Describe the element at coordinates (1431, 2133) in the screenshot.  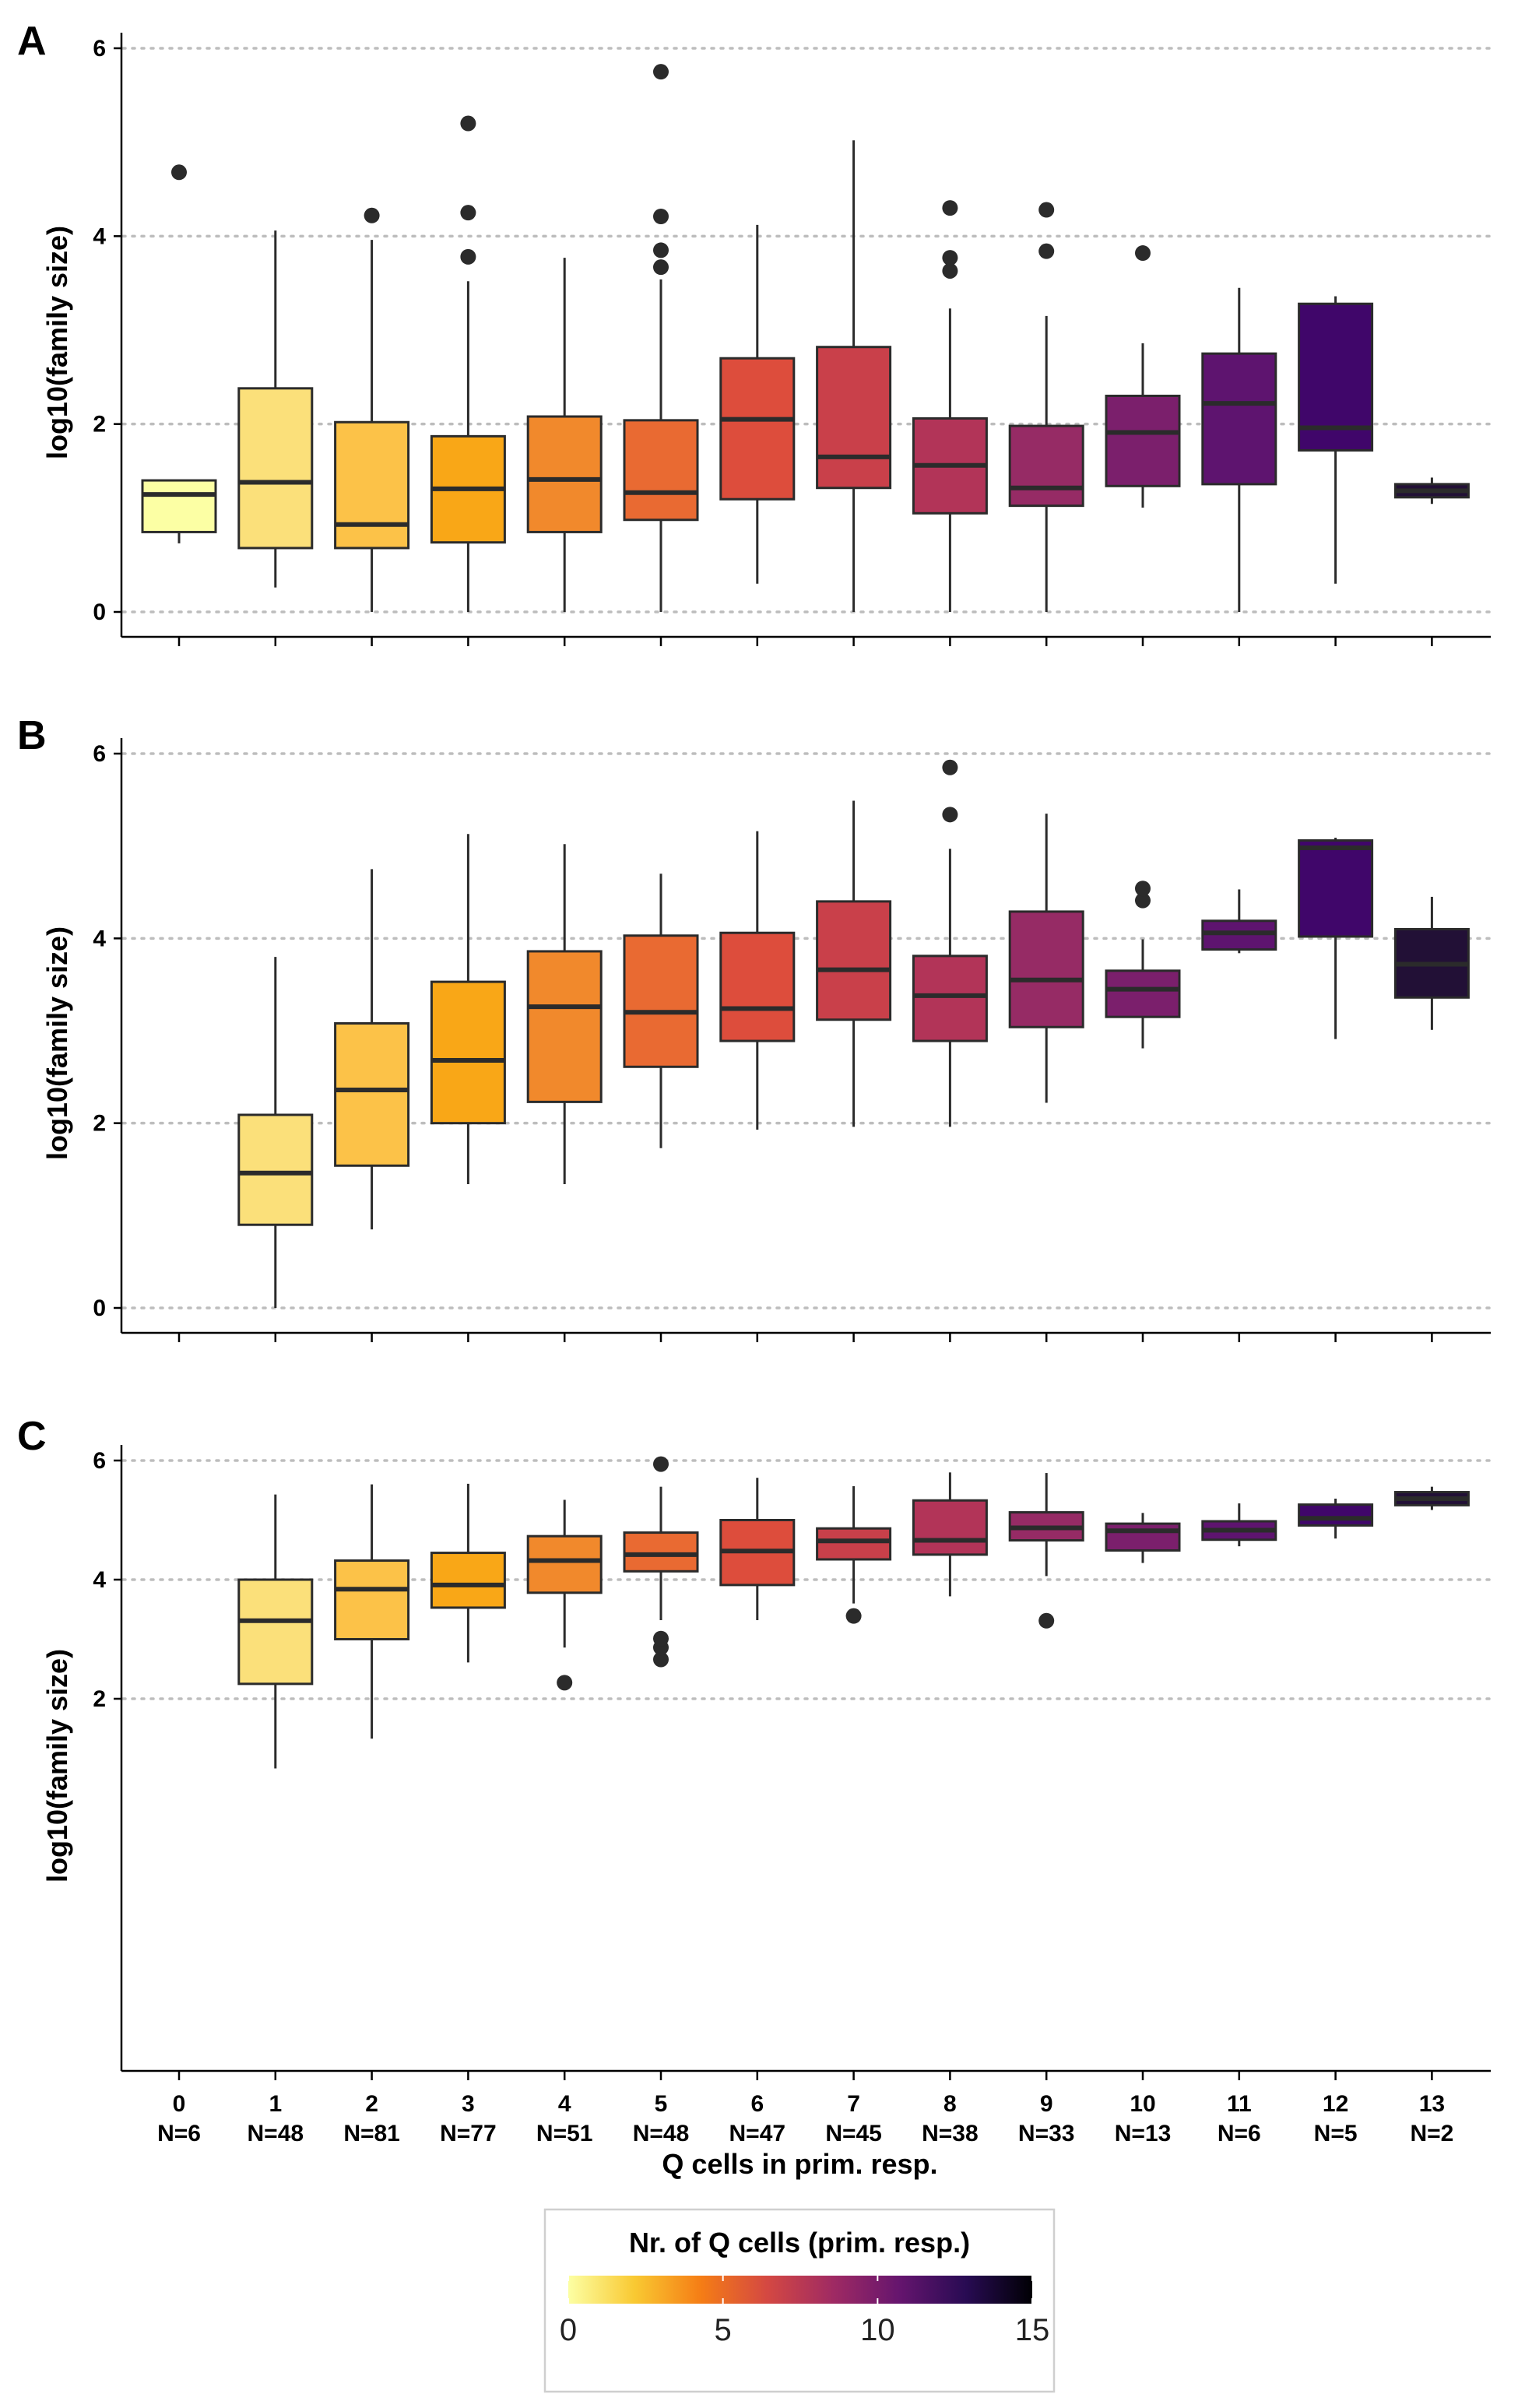
I see `x-tick-count: N=2` at that location.